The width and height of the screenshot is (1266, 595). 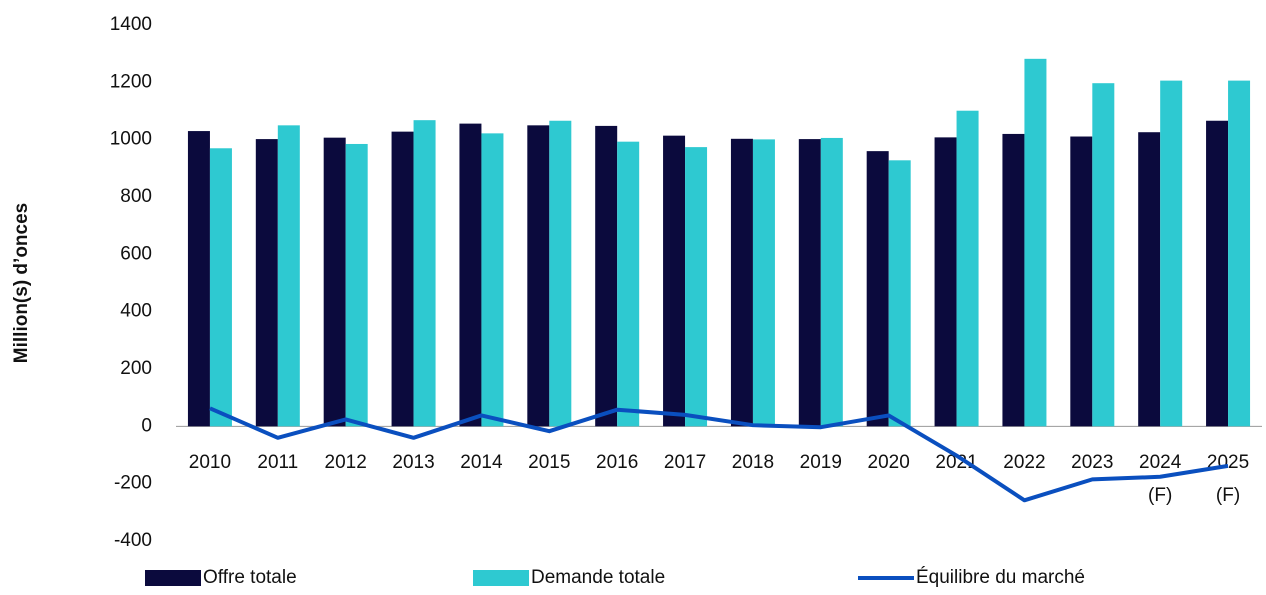 I want to click on x-tick-label: 2010, so click(x=210, y=462).